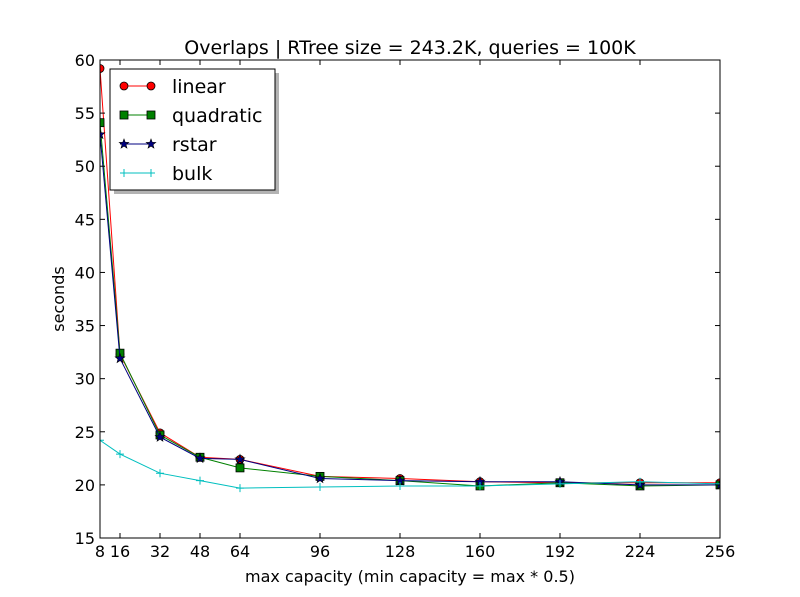 The image size is (800, 597). I want to click on x-tick-label: 256, so click(720, 551).